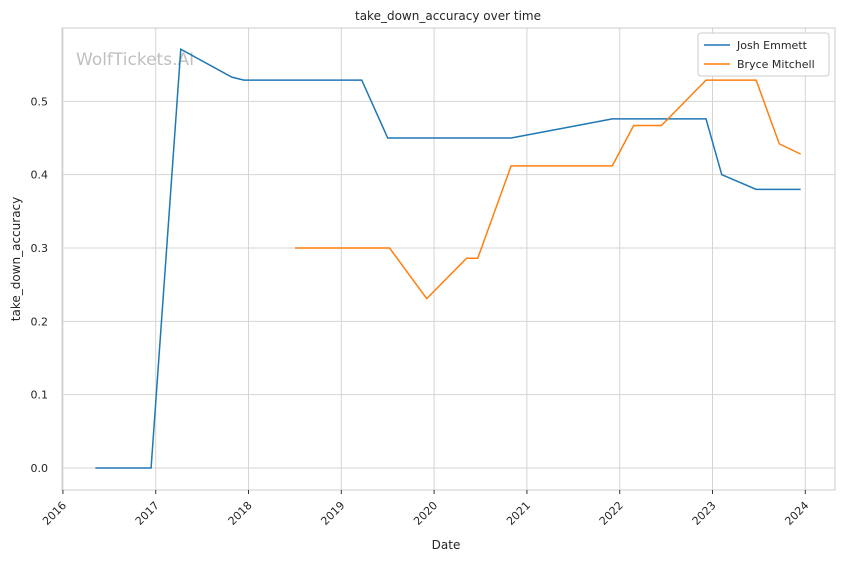 The height and width of the screenshot is (565, 844). Describe the element at coordinates (448, 16) in the screenshot. I see `chart-title: take_down_accuracy over time` at that location.